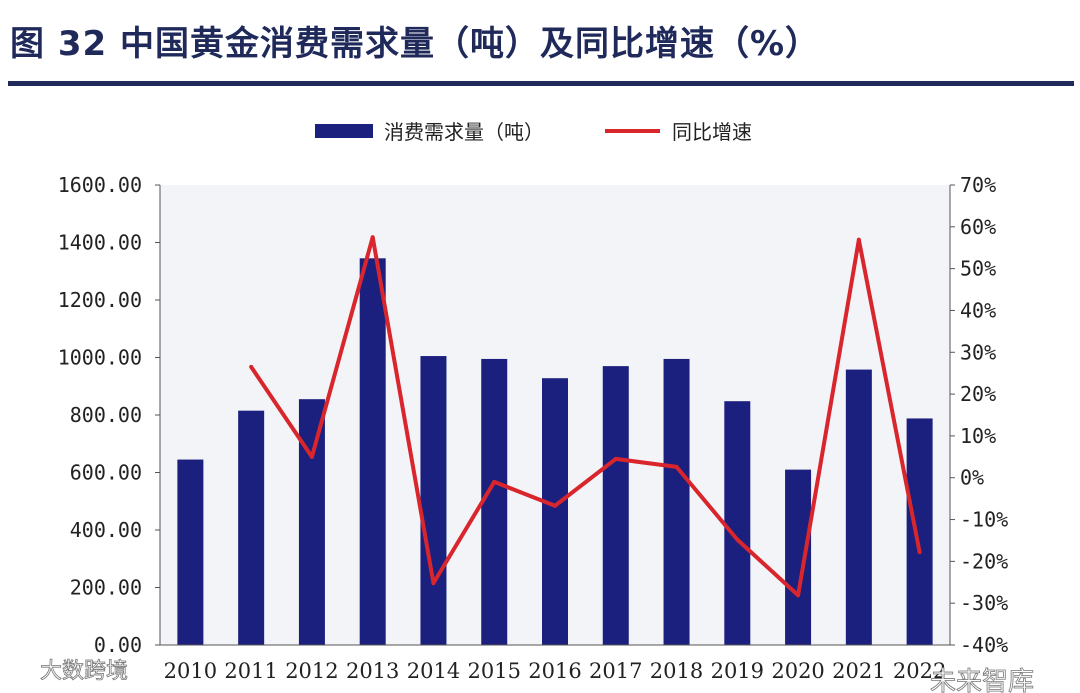 Image resolution: width=1080 pixels, height=693 pixels. What do you see at coordinates (978, 185) in the screenshot?
I see `right-tick-label: 70%` at bounding box center [978, 185].